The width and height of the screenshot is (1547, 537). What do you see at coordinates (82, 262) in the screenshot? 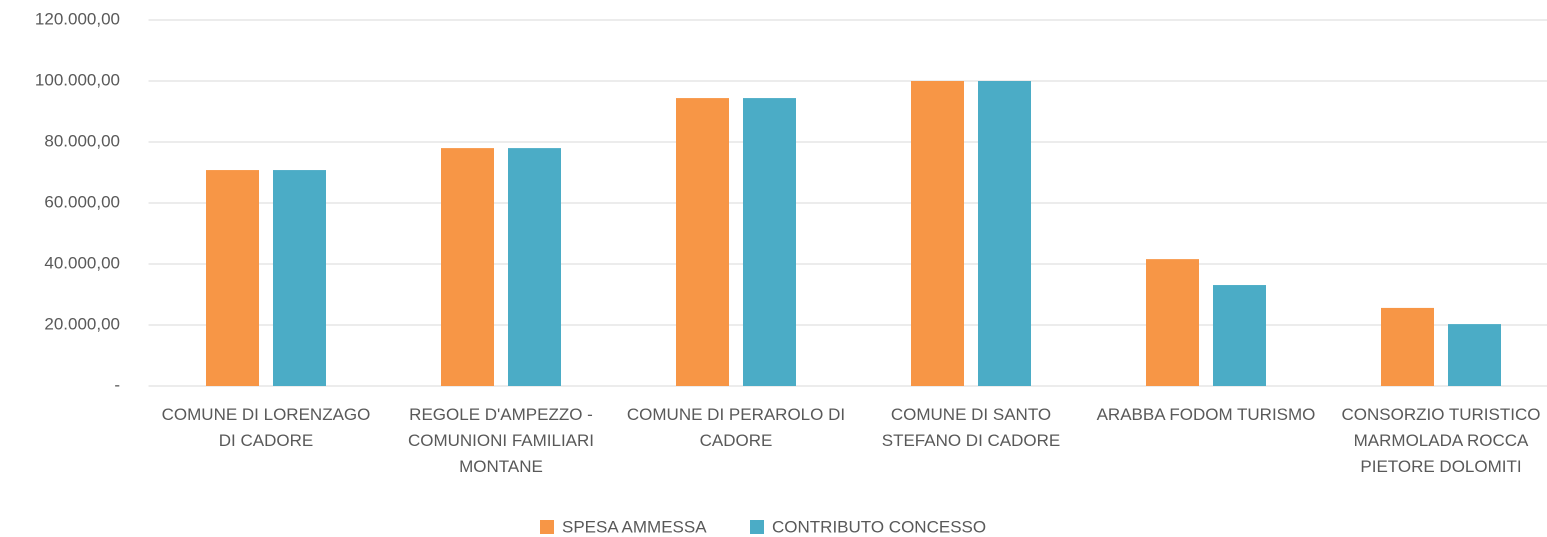
I see `y-tick-label: 40.000,00` at bounding box center [82, 262].